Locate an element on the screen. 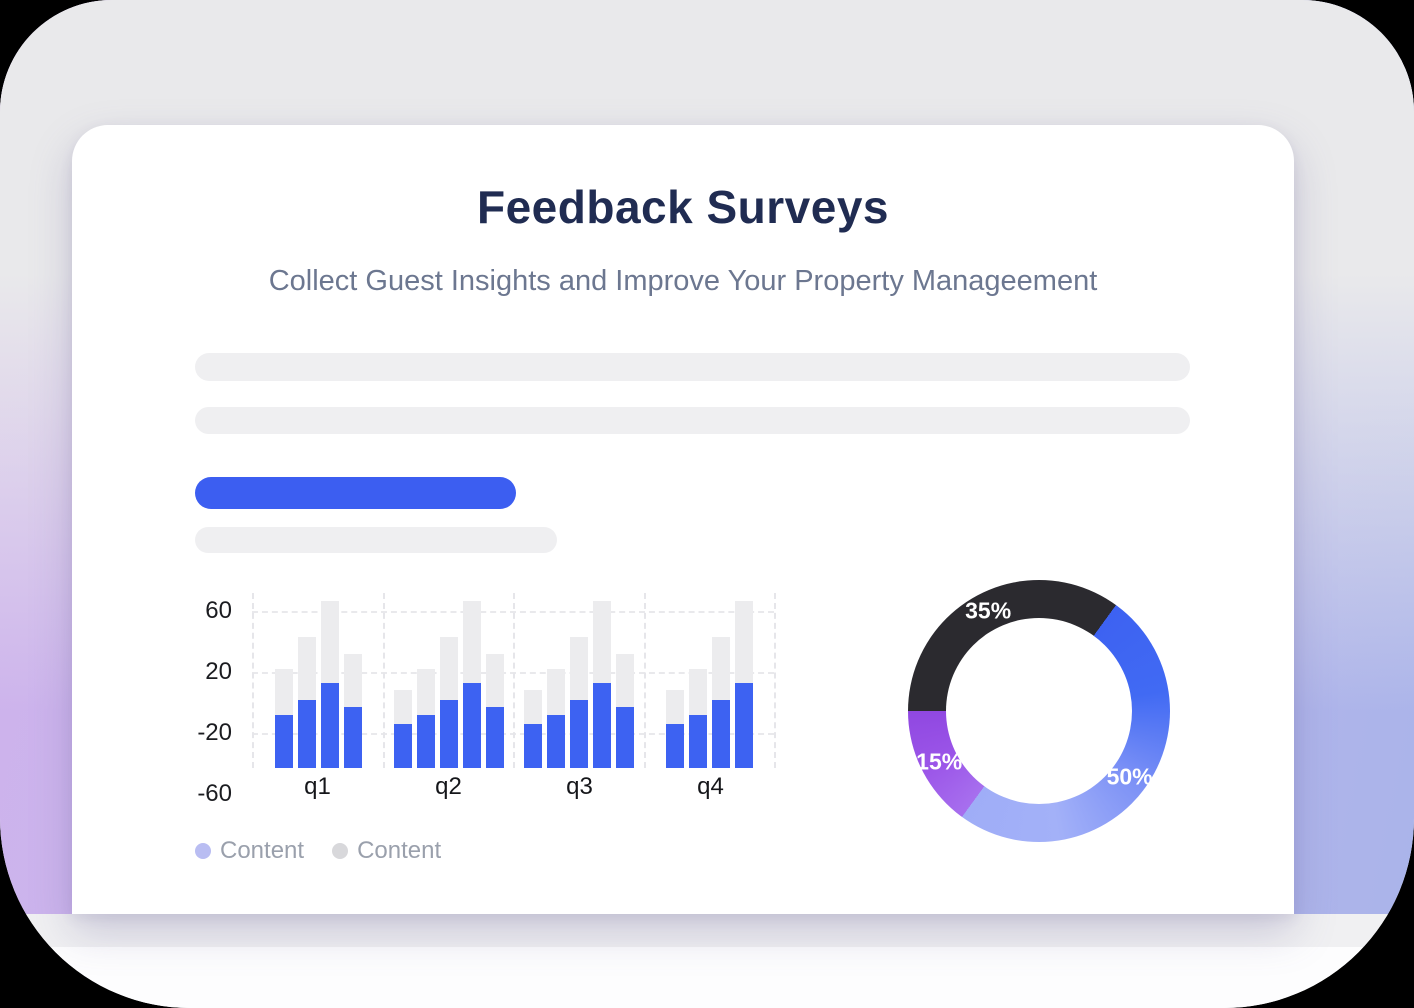 The width and height of the screenshot is (1414, 1008). donut-chart: 35% 50% 15% is located at coordinates (1039, 711).